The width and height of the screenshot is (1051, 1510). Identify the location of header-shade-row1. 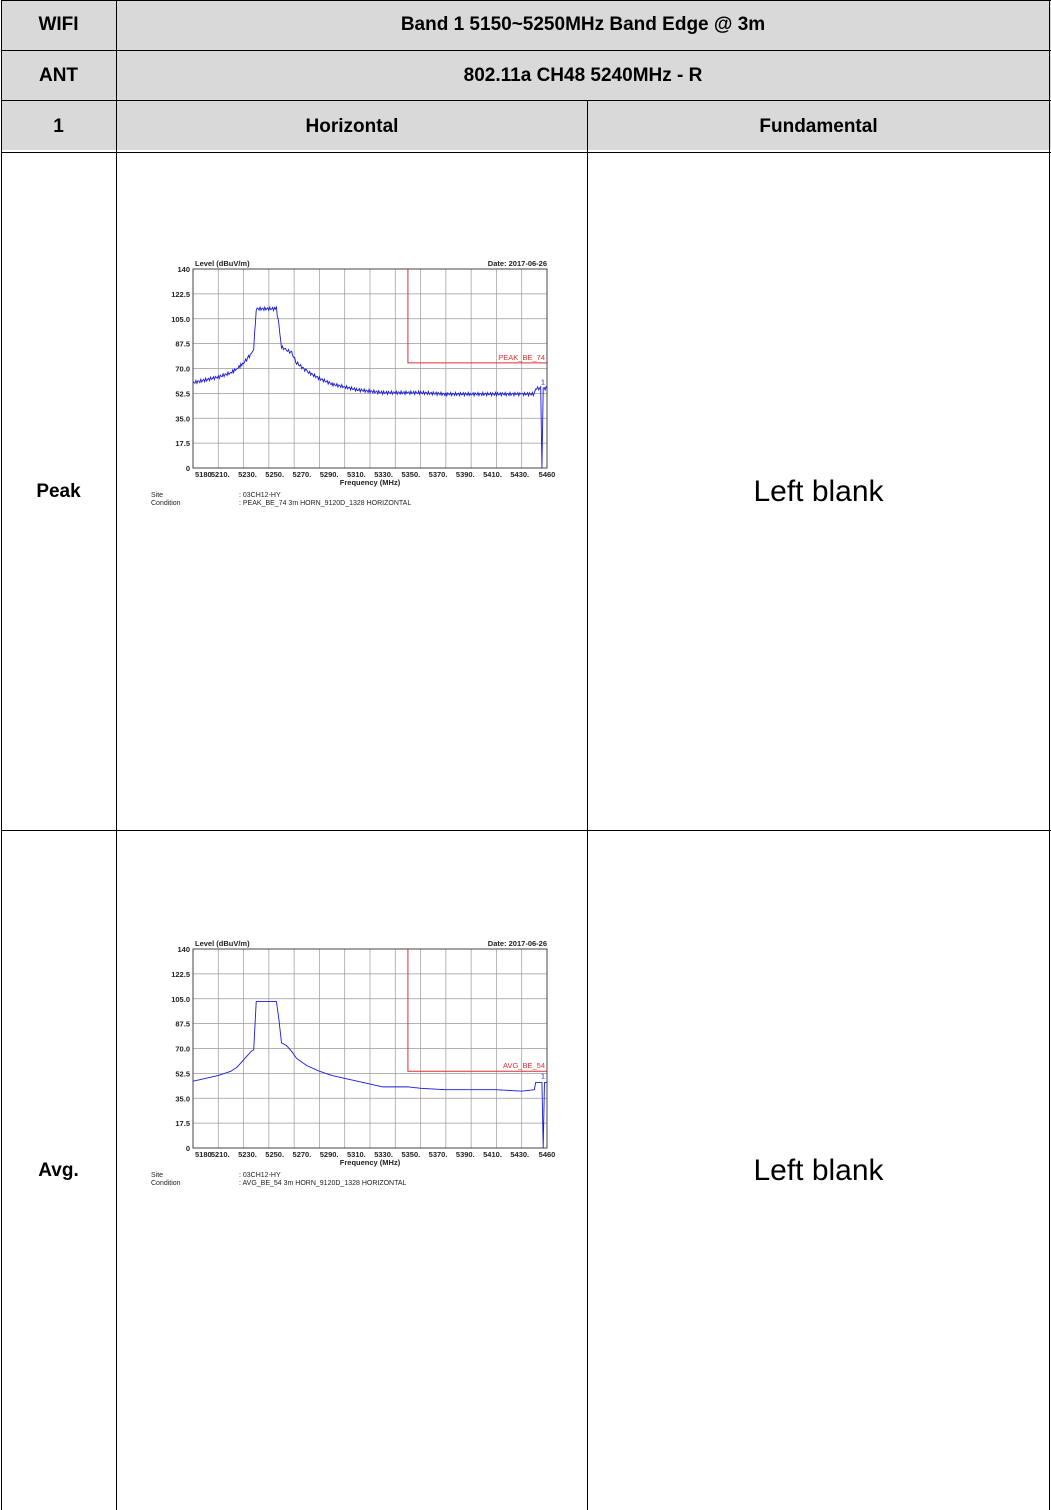
(526, 25).